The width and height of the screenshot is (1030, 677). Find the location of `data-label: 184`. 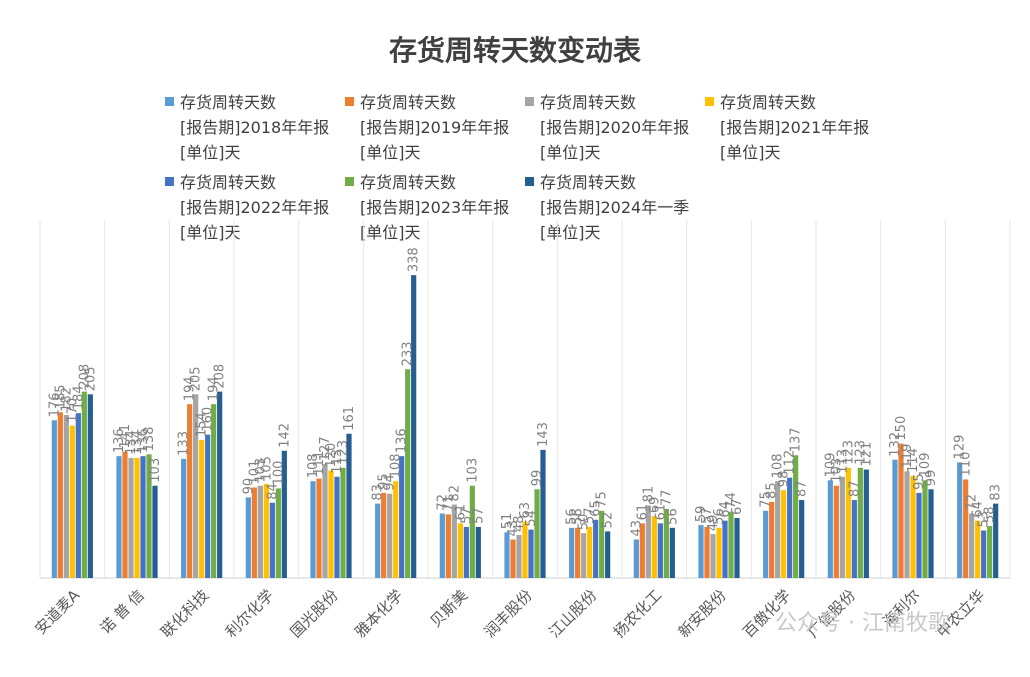

data-label: 184 is located at coordinates (78, 397).